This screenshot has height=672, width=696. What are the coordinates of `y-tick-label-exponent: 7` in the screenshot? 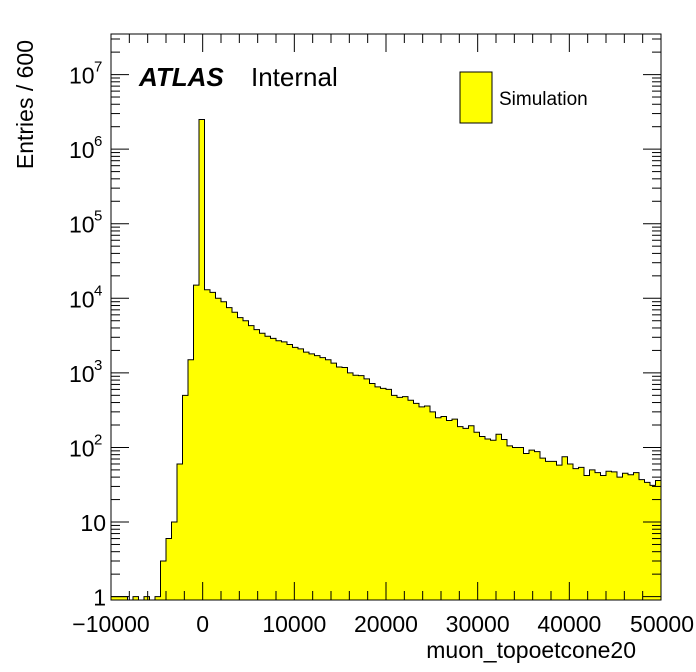 It's located at (98, 67).